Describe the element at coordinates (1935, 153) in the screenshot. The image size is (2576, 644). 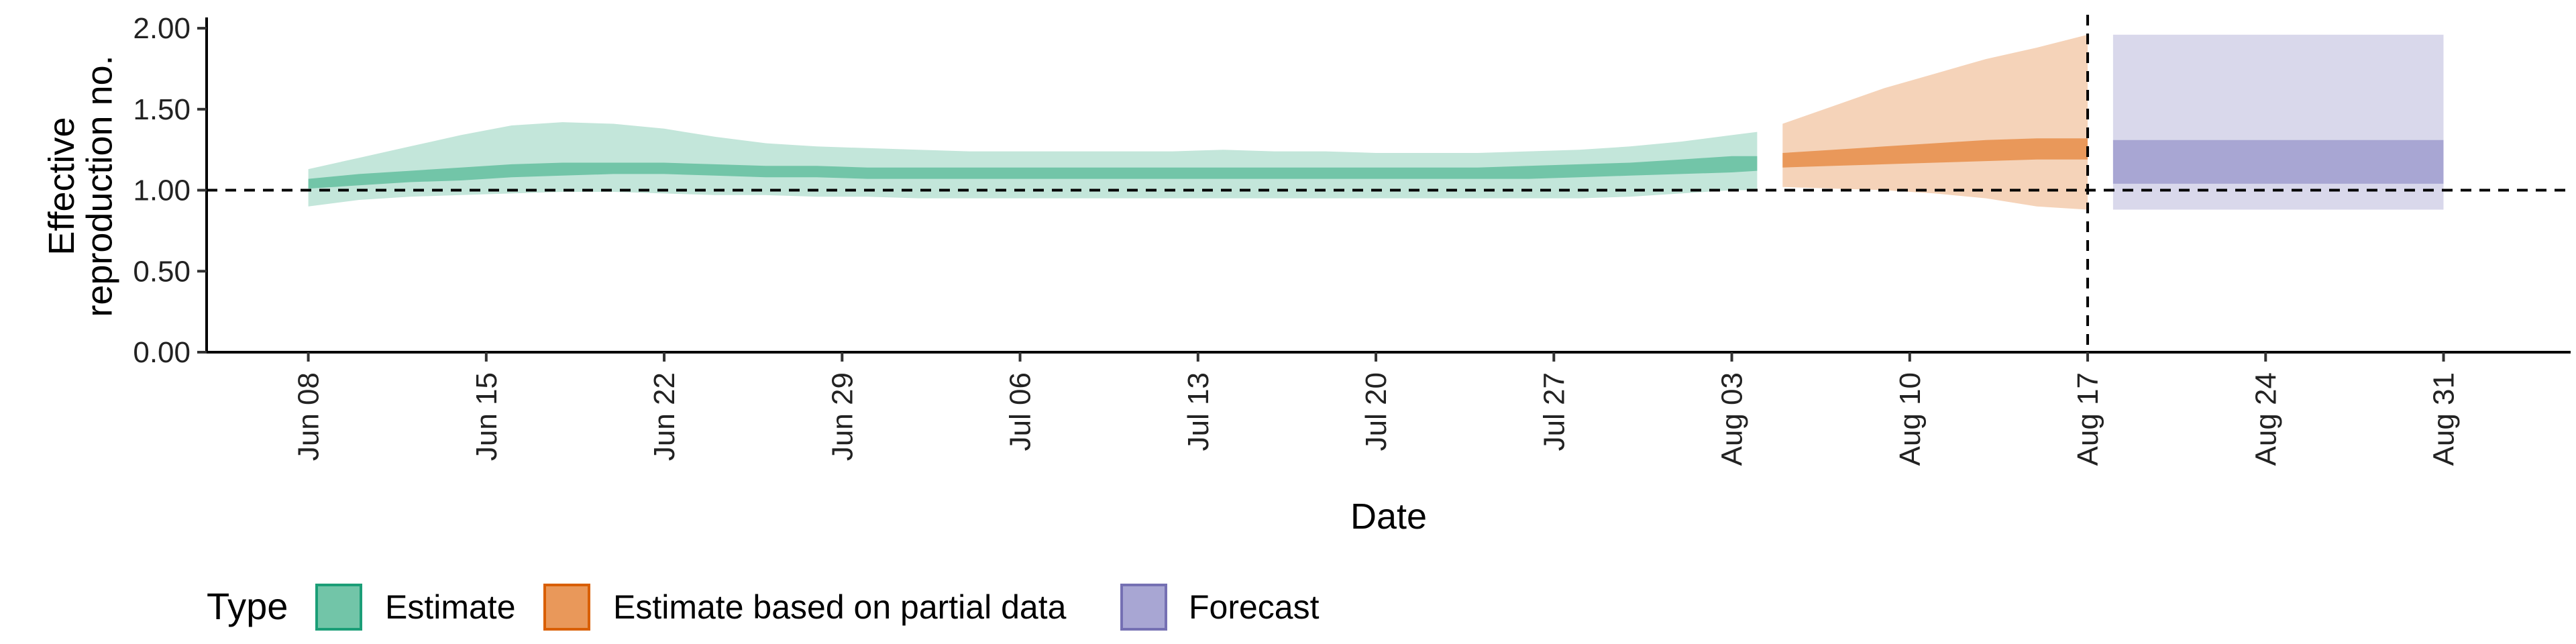
I see `band-inner-estimate-based-on-partial-data` at that location.